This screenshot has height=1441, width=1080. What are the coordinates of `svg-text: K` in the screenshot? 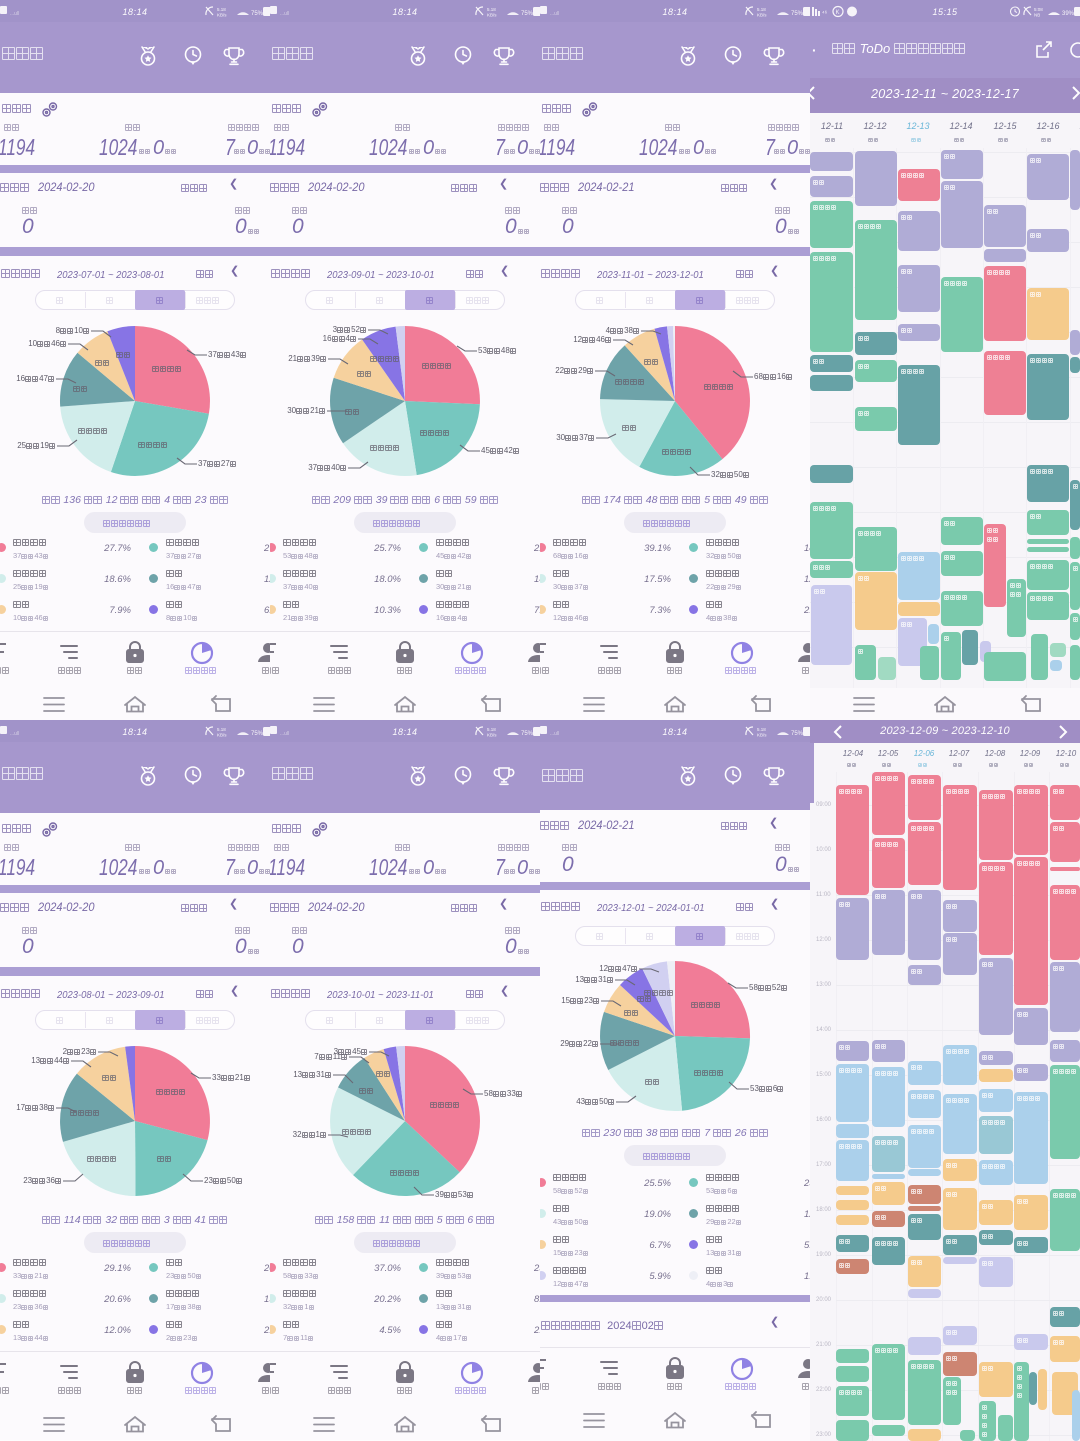 It's located at (838, 13).